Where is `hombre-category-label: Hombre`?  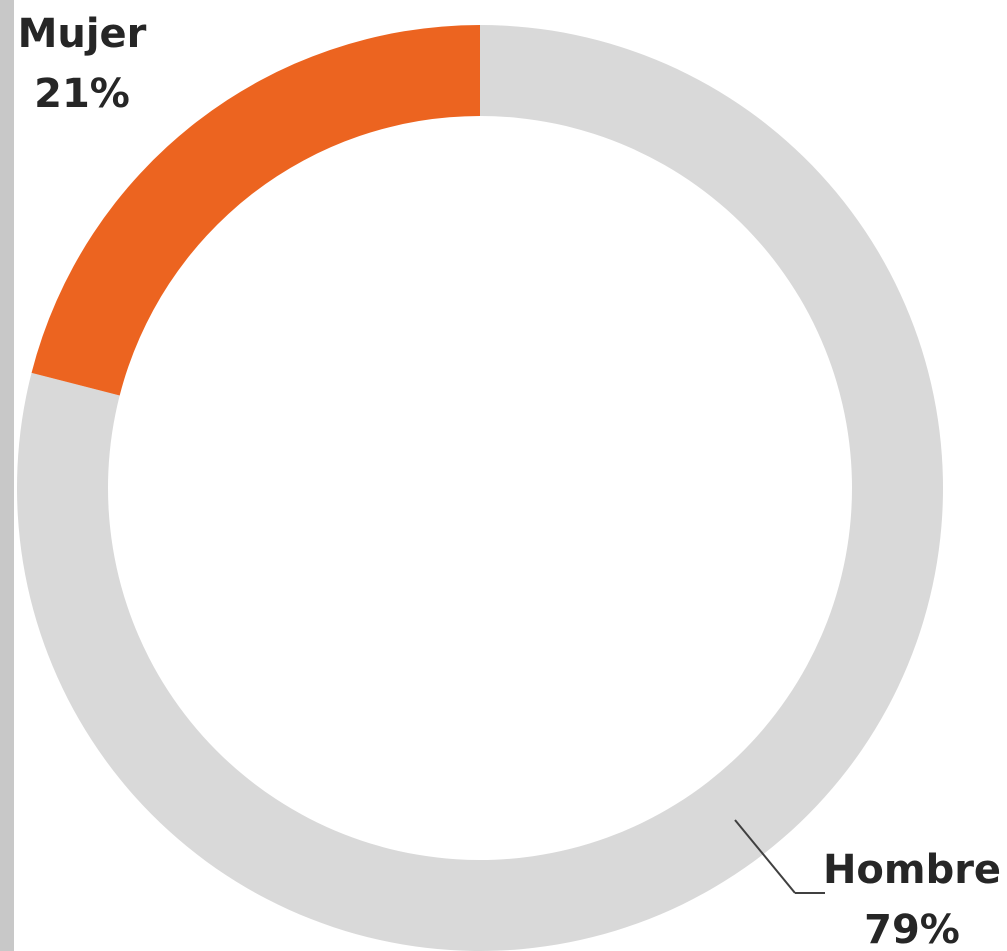 hombre-category-label: Hombre is located at coordinates (912, 870).